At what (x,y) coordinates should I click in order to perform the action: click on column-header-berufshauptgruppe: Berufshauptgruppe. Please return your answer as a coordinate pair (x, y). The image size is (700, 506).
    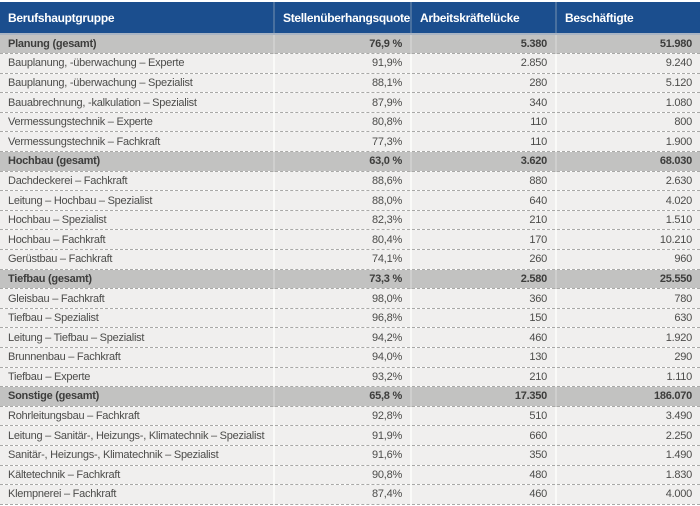
    Looking at the image, I should click on (137, 18).